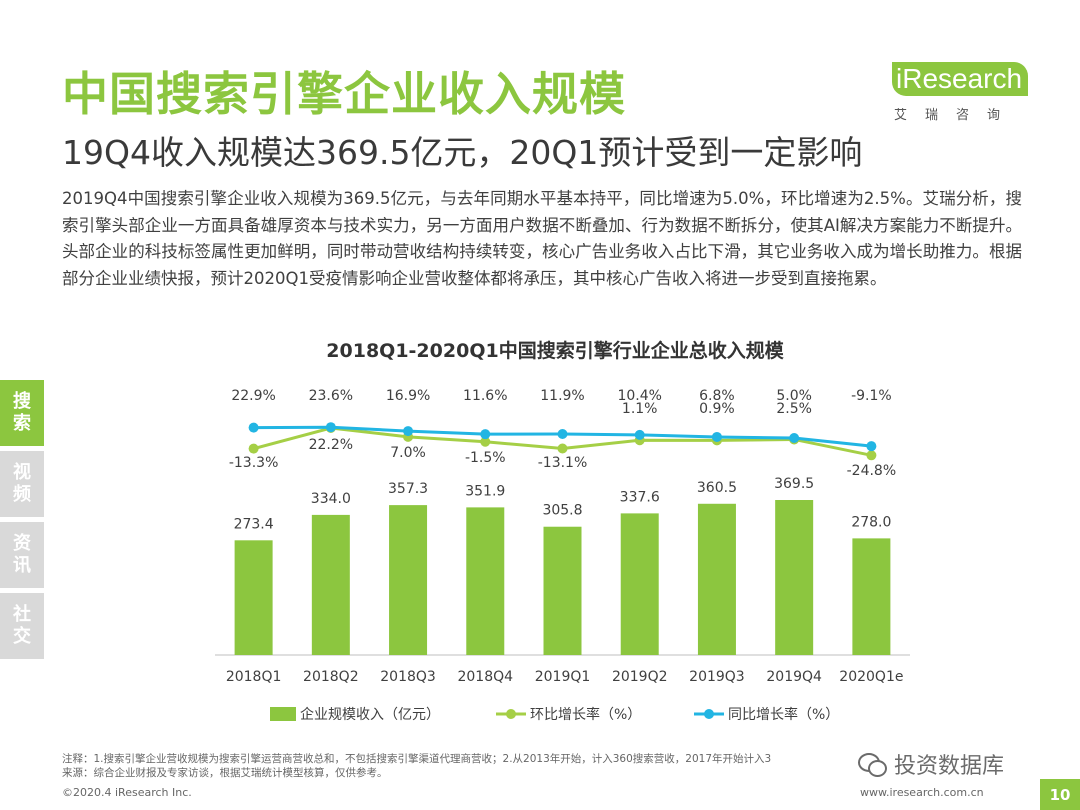  I want to click on bar-2019Q4, so click(794, 577).